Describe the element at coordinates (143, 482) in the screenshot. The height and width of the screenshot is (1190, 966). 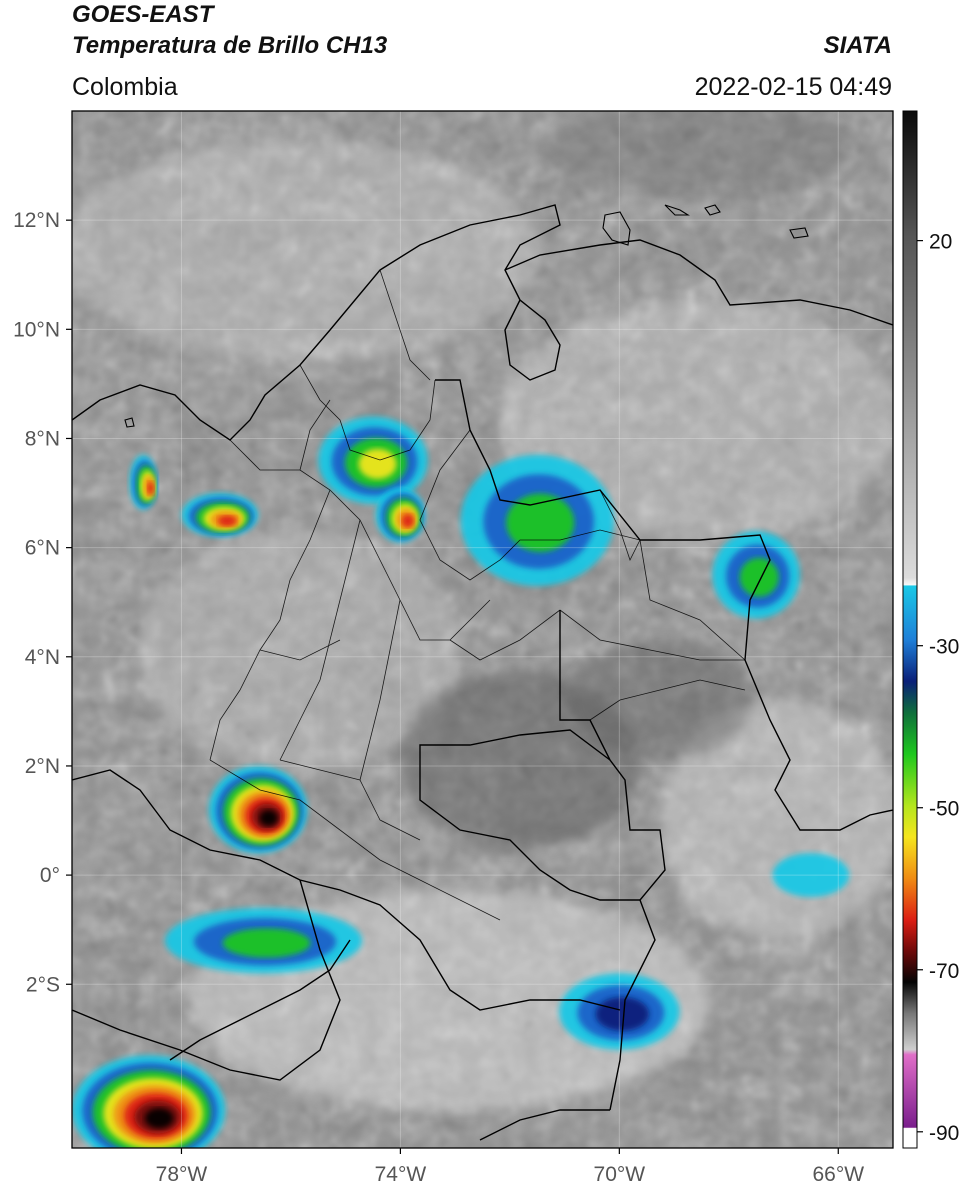
I see `cloud-panama` at that location.